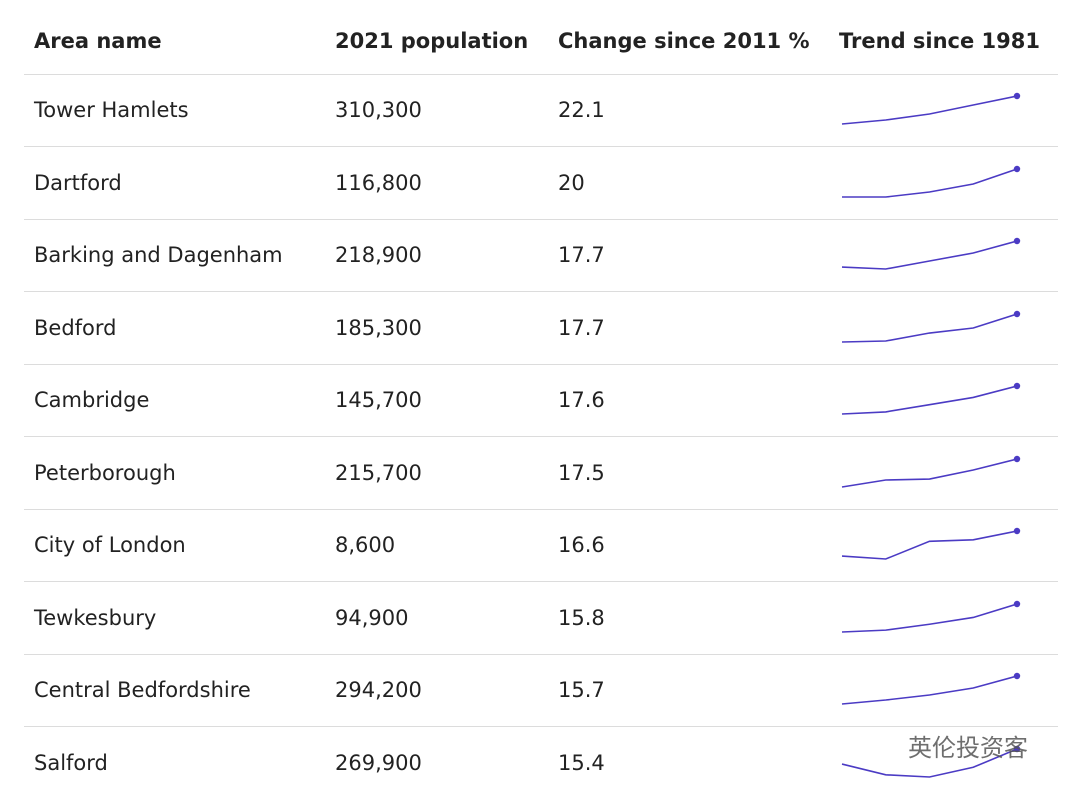  Describe the element at coordinates (581, 545) in the screenshot. I see `change: 16.6` at that location.